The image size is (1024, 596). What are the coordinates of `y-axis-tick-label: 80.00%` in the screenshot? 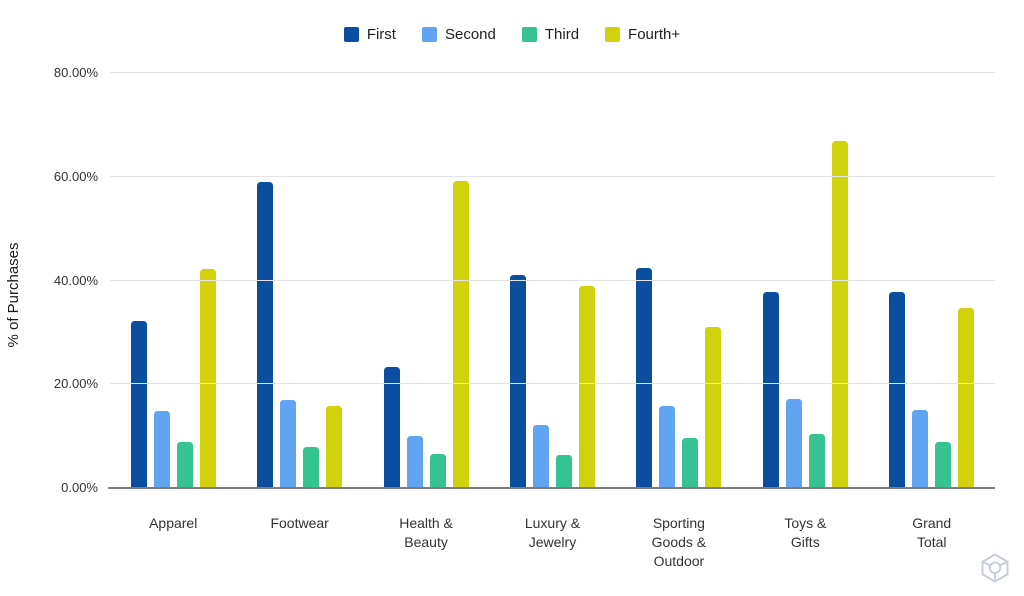 It's located at (75, 72).